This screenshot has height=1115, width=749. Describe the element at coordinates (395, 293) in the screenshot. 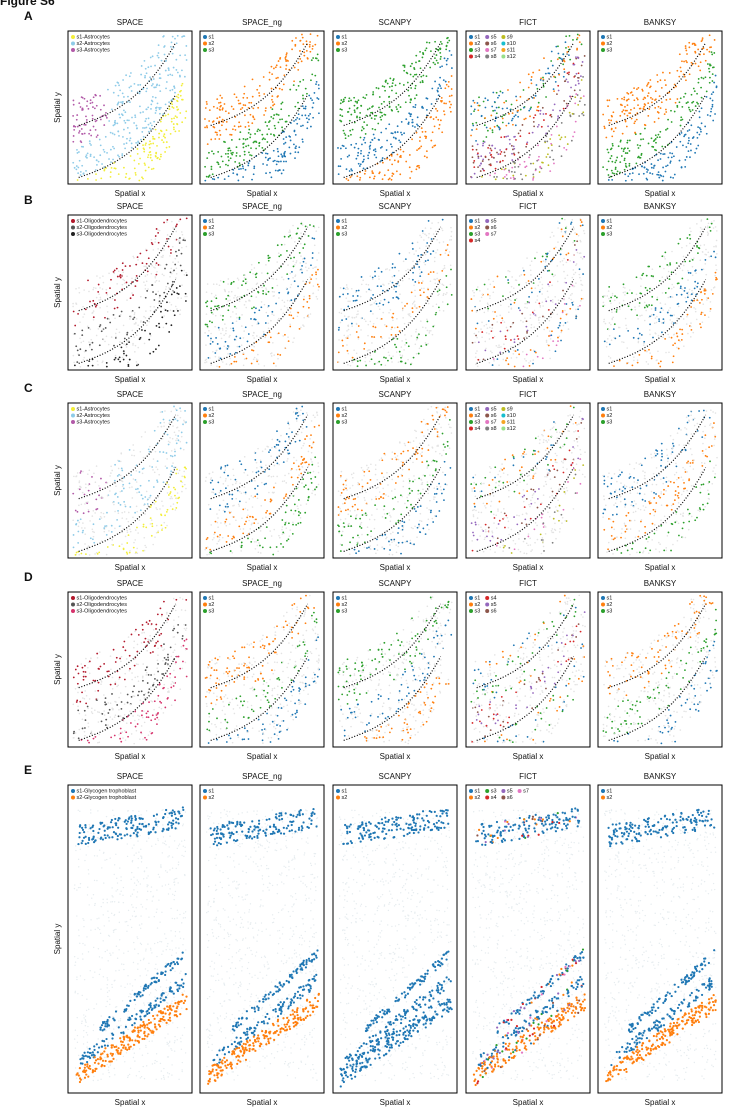

I see `scatter` at that location.